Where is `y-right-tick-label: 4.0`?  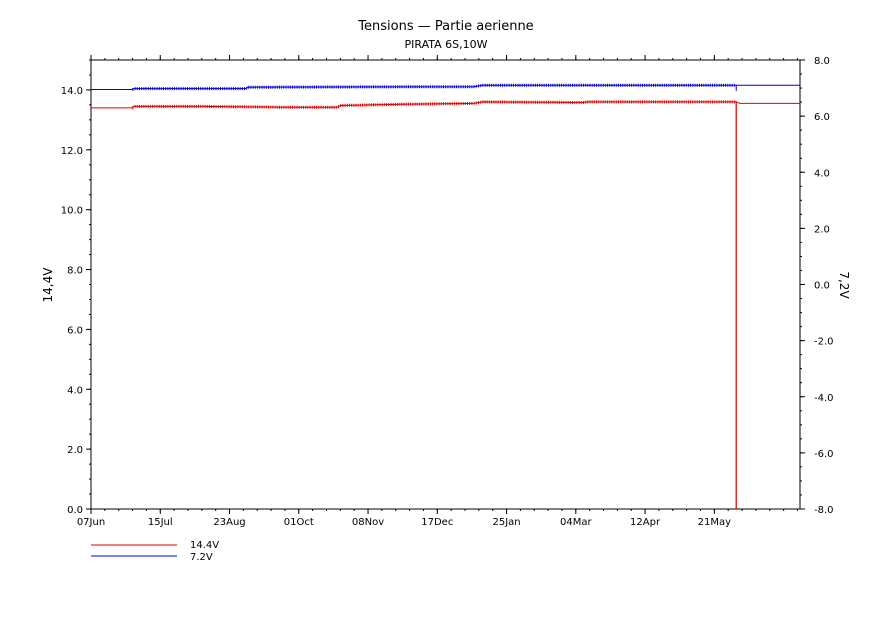 y-right-tick-label: 4.0 is located at coordinates (822, 173).